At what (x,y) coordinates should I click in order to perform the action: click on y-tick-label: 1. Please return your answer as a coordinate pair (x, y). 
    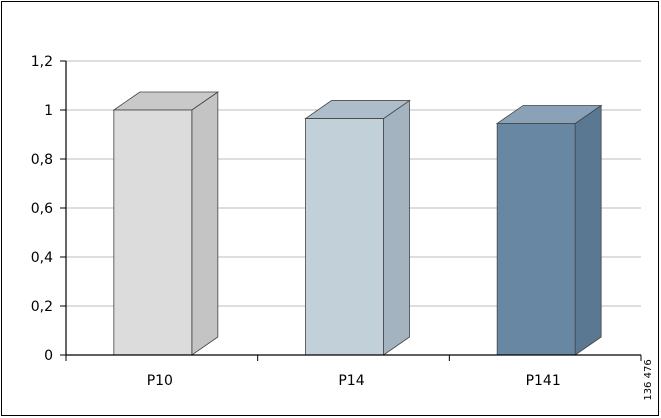
    Looking at the image, I should click on (48, 111).